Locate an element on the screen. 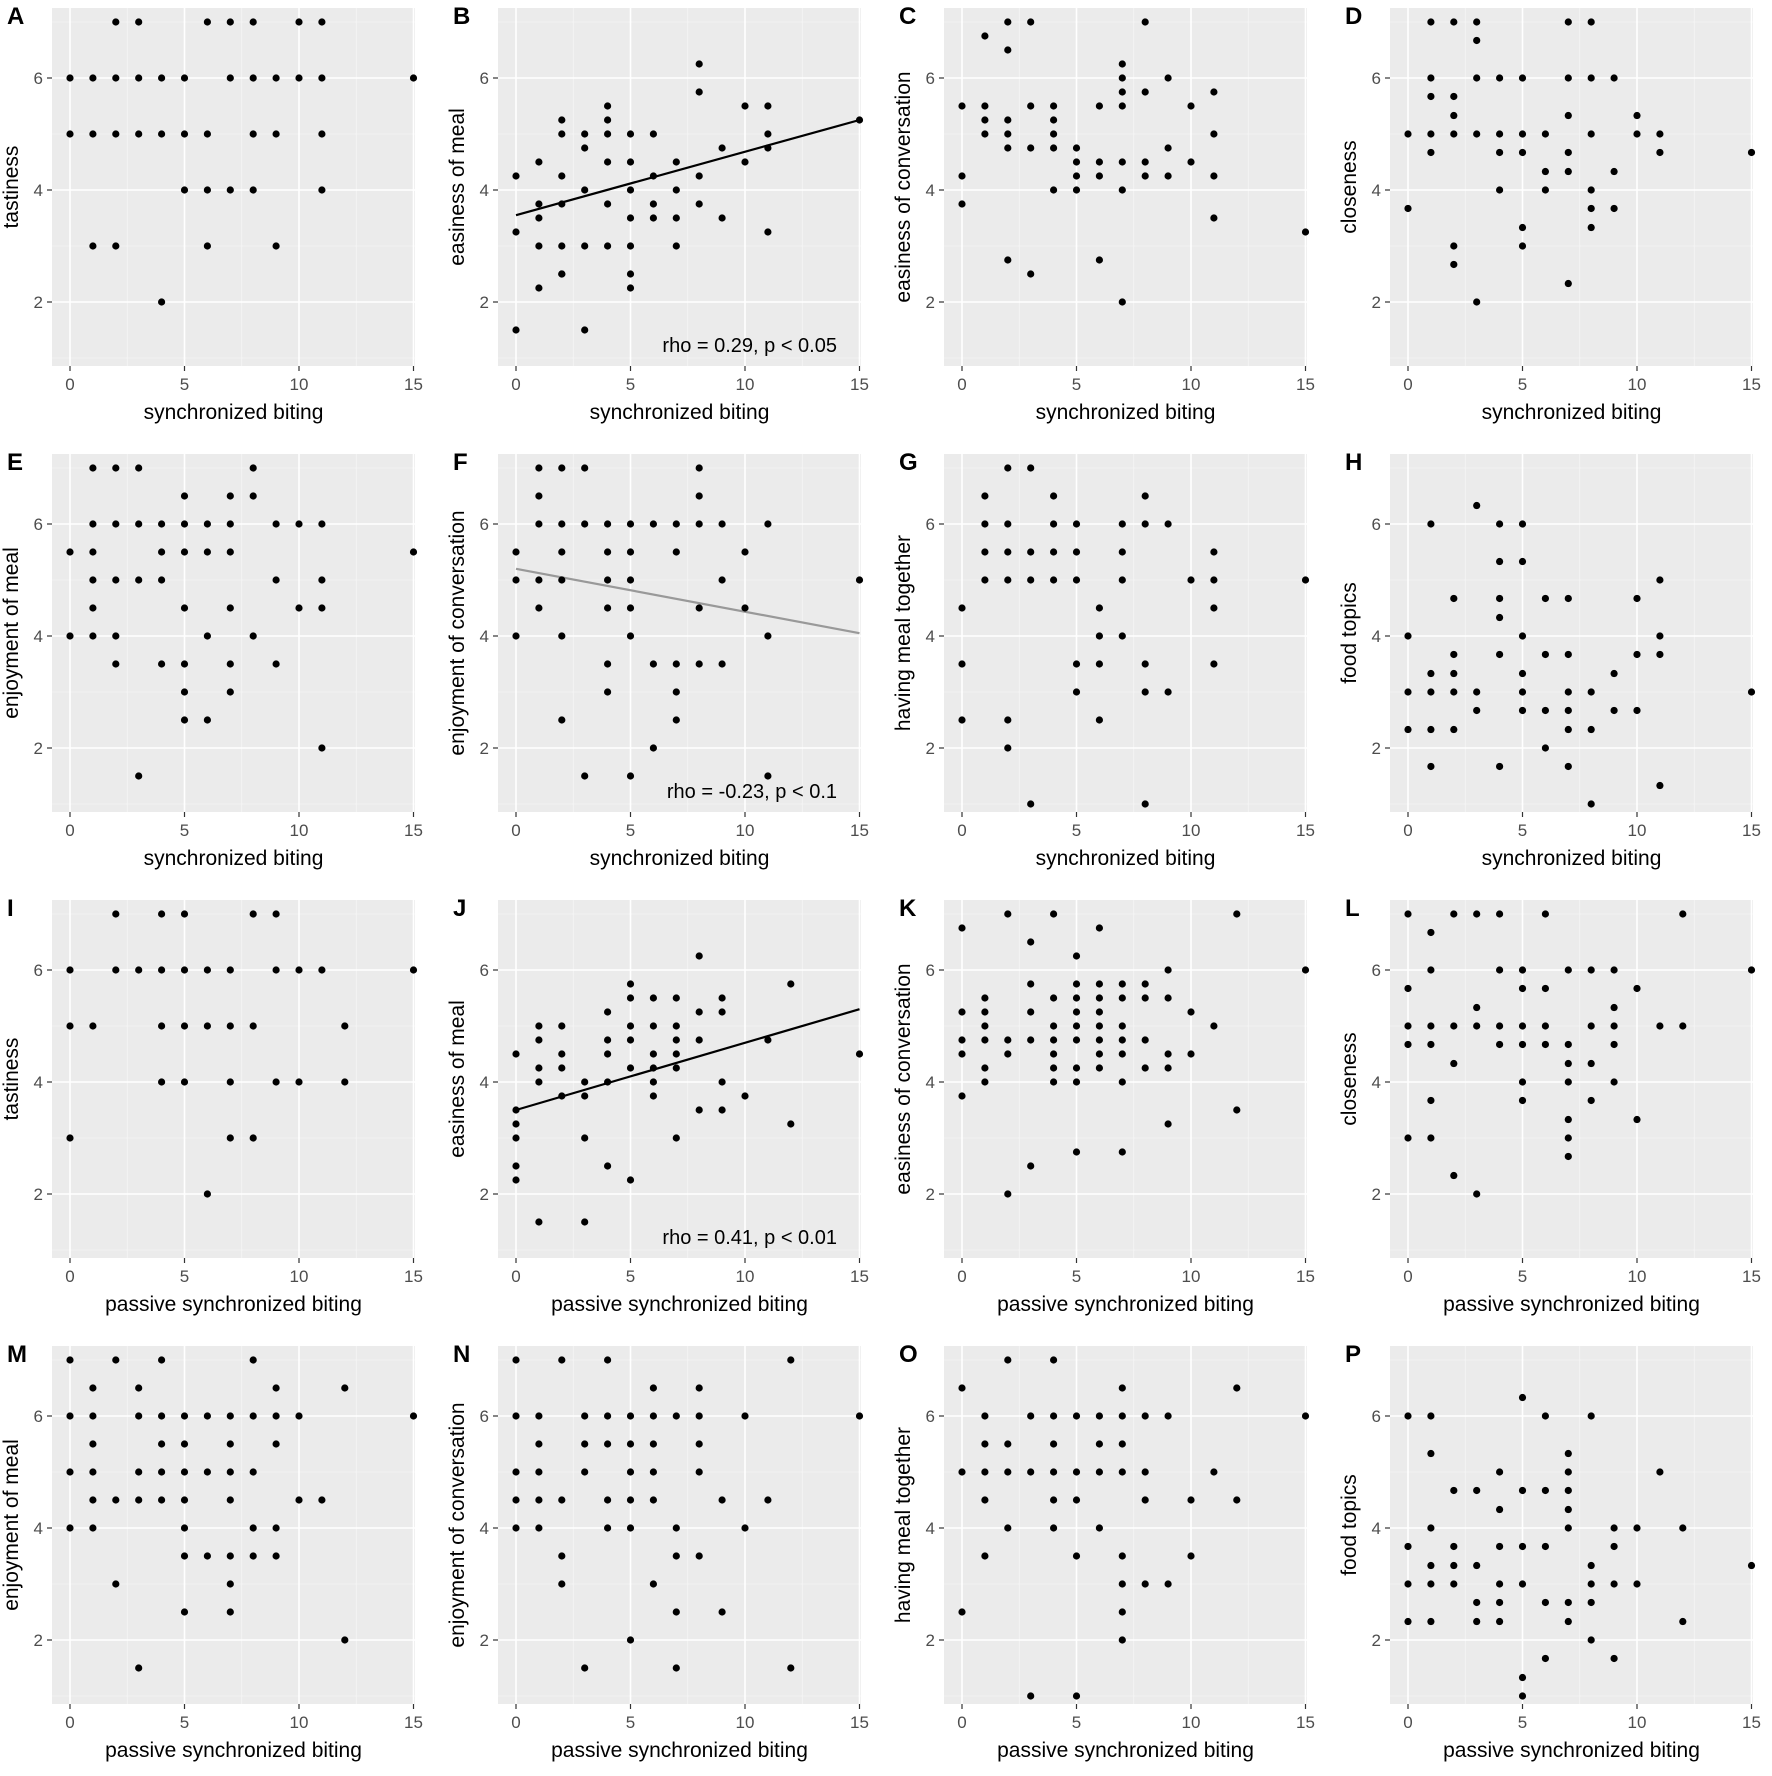 This screenshot has height=1776, width=1772. y-axis-title: closeness is located at coordinates (1349, 186).